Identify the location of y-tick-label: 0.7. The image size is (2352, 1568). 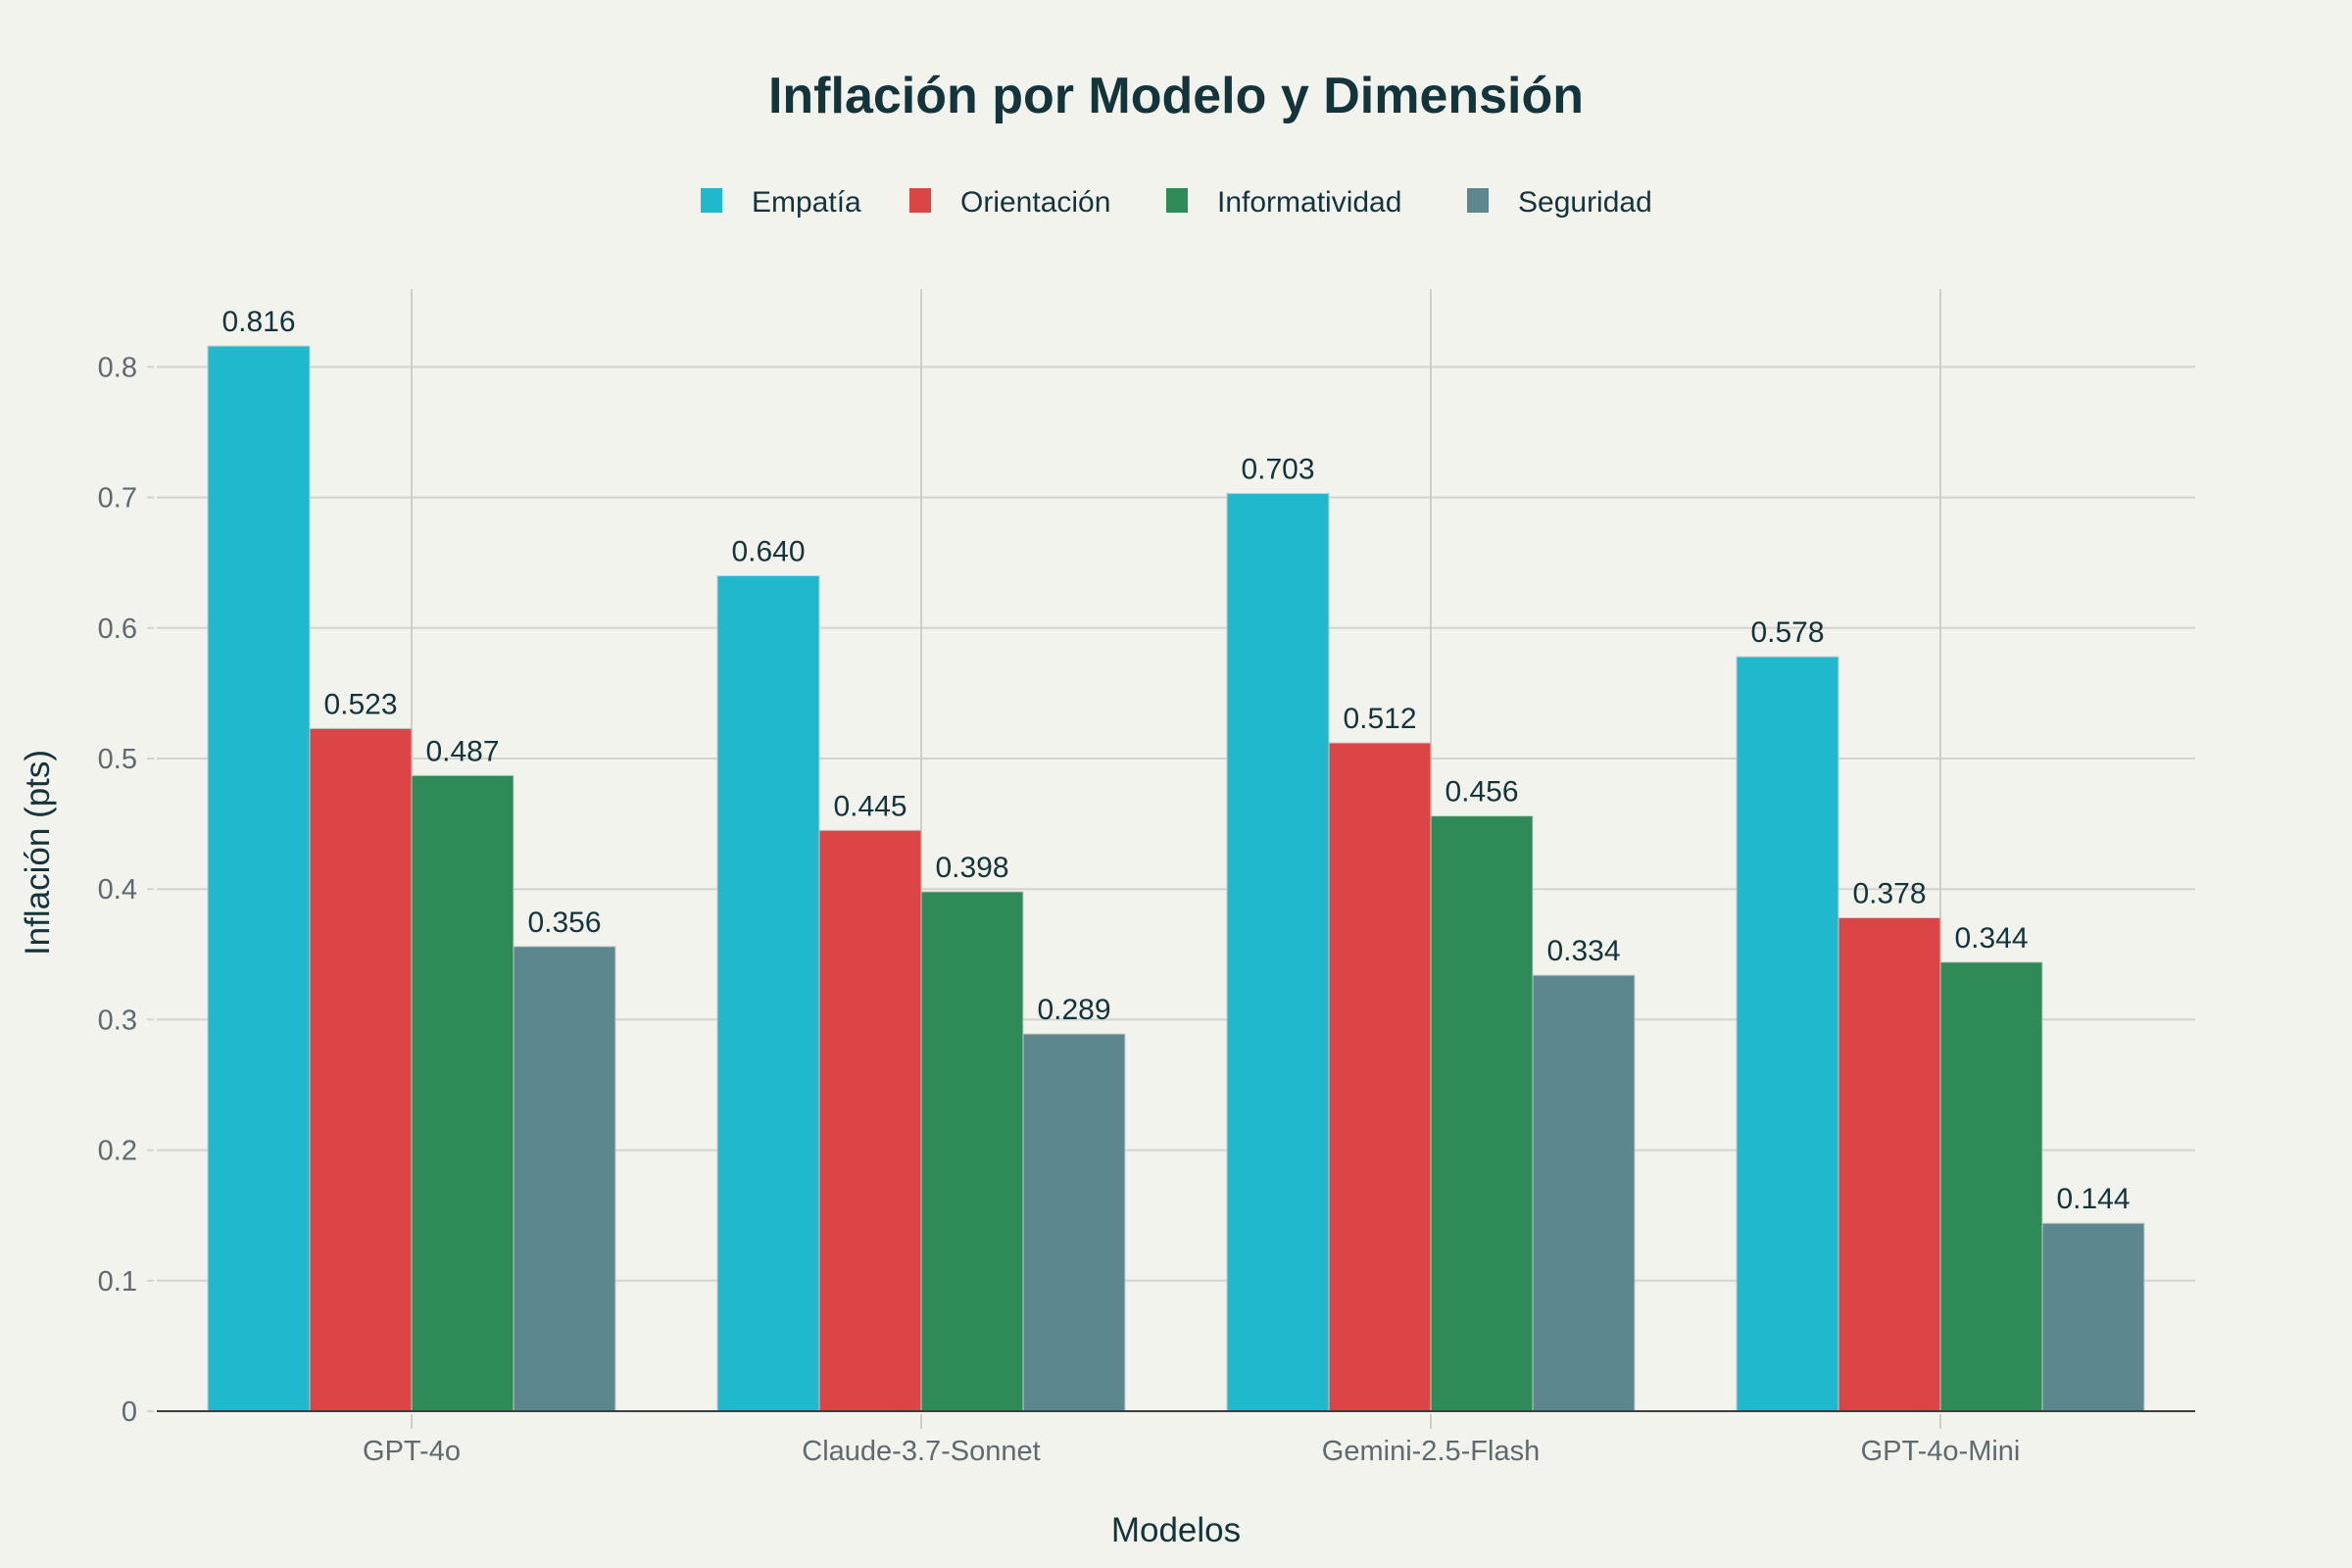
(117, 498).